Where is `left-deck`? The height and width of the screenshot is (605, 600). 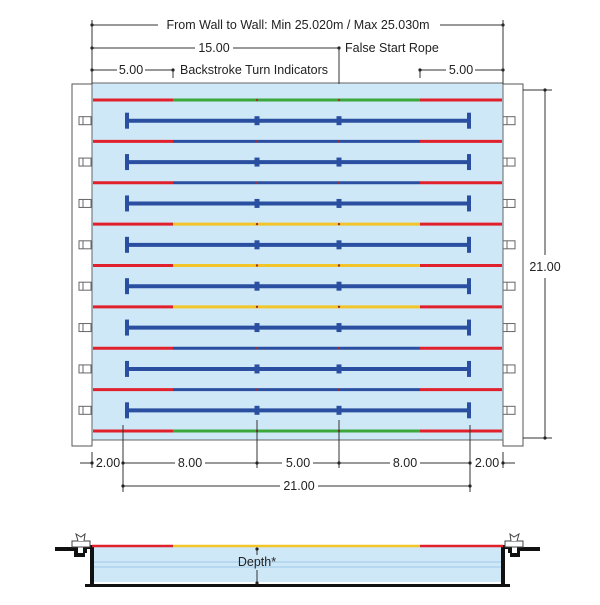
left-deck is located at coordinates (82, 265).